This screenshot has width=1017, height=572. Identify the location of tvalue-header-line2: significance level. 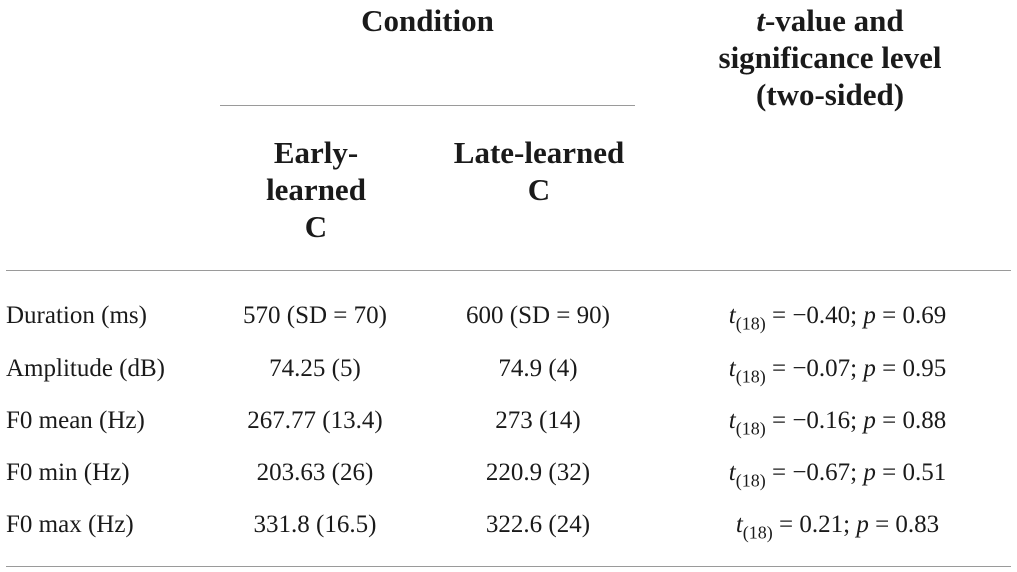
(830, 57).